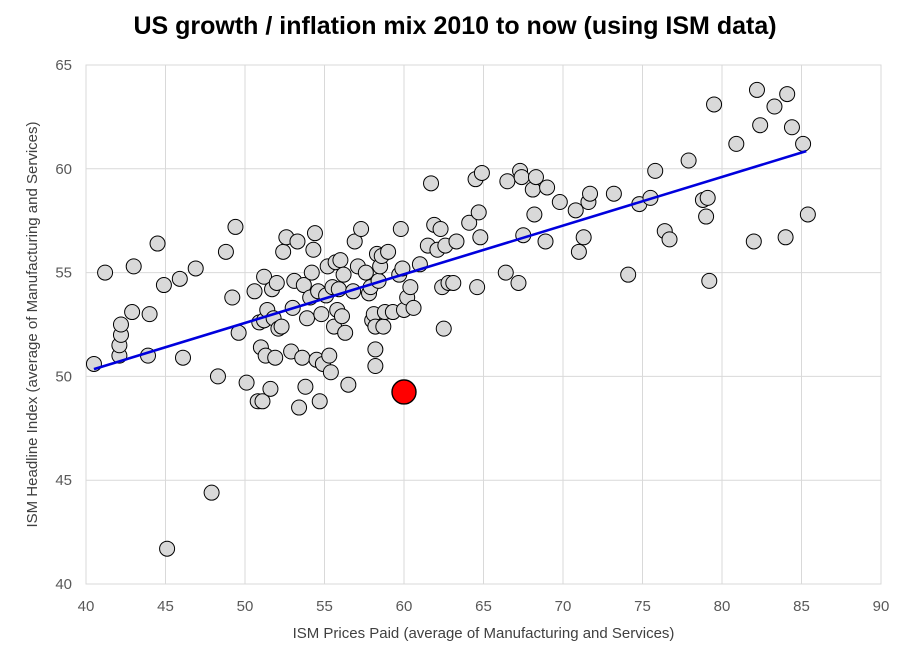 Image resolution: width=910 pixels, height=661 pixels. What do you see at coordinates (245, 606) in the screenshot?
I see `x-tick-label: 50` at bounding box center [245, 606].